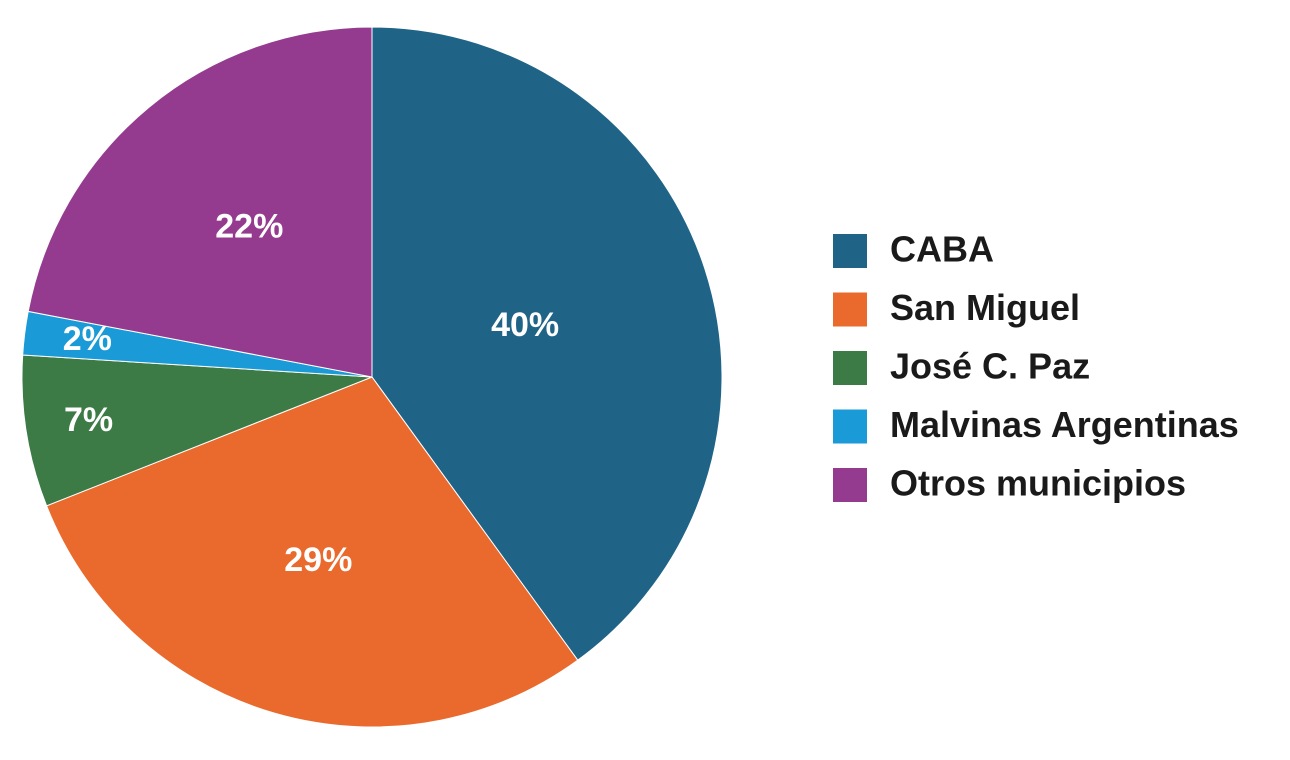 The width and height of the screenshot is (1290, 760). I want to click on slice-label: 7%, so click(88, 420).